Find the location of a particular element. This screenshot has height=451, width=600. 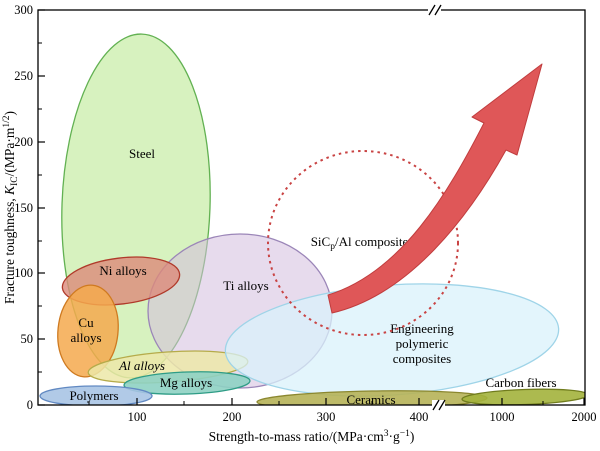

region-label-cu-alloys: Cu alloys is located at coordinates (85, 330).